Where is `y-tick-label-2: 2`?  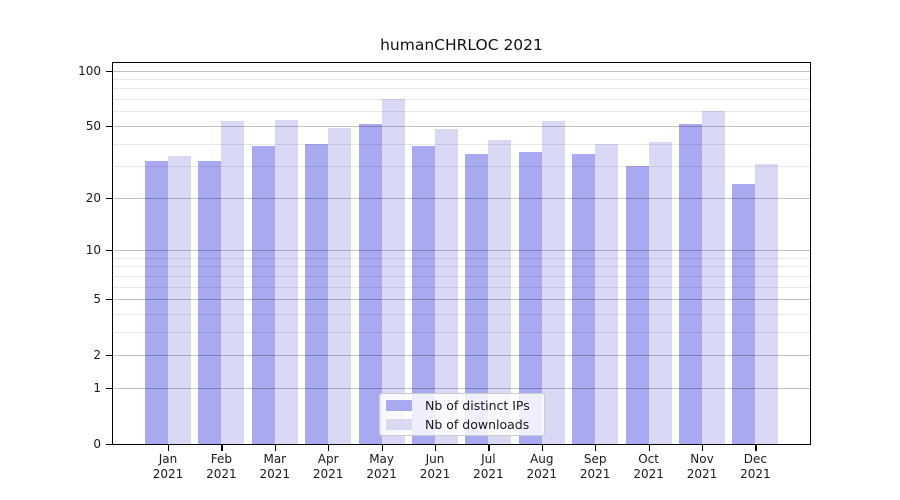
y-tick-label-2: 2 is located at coordinates (97, 355).